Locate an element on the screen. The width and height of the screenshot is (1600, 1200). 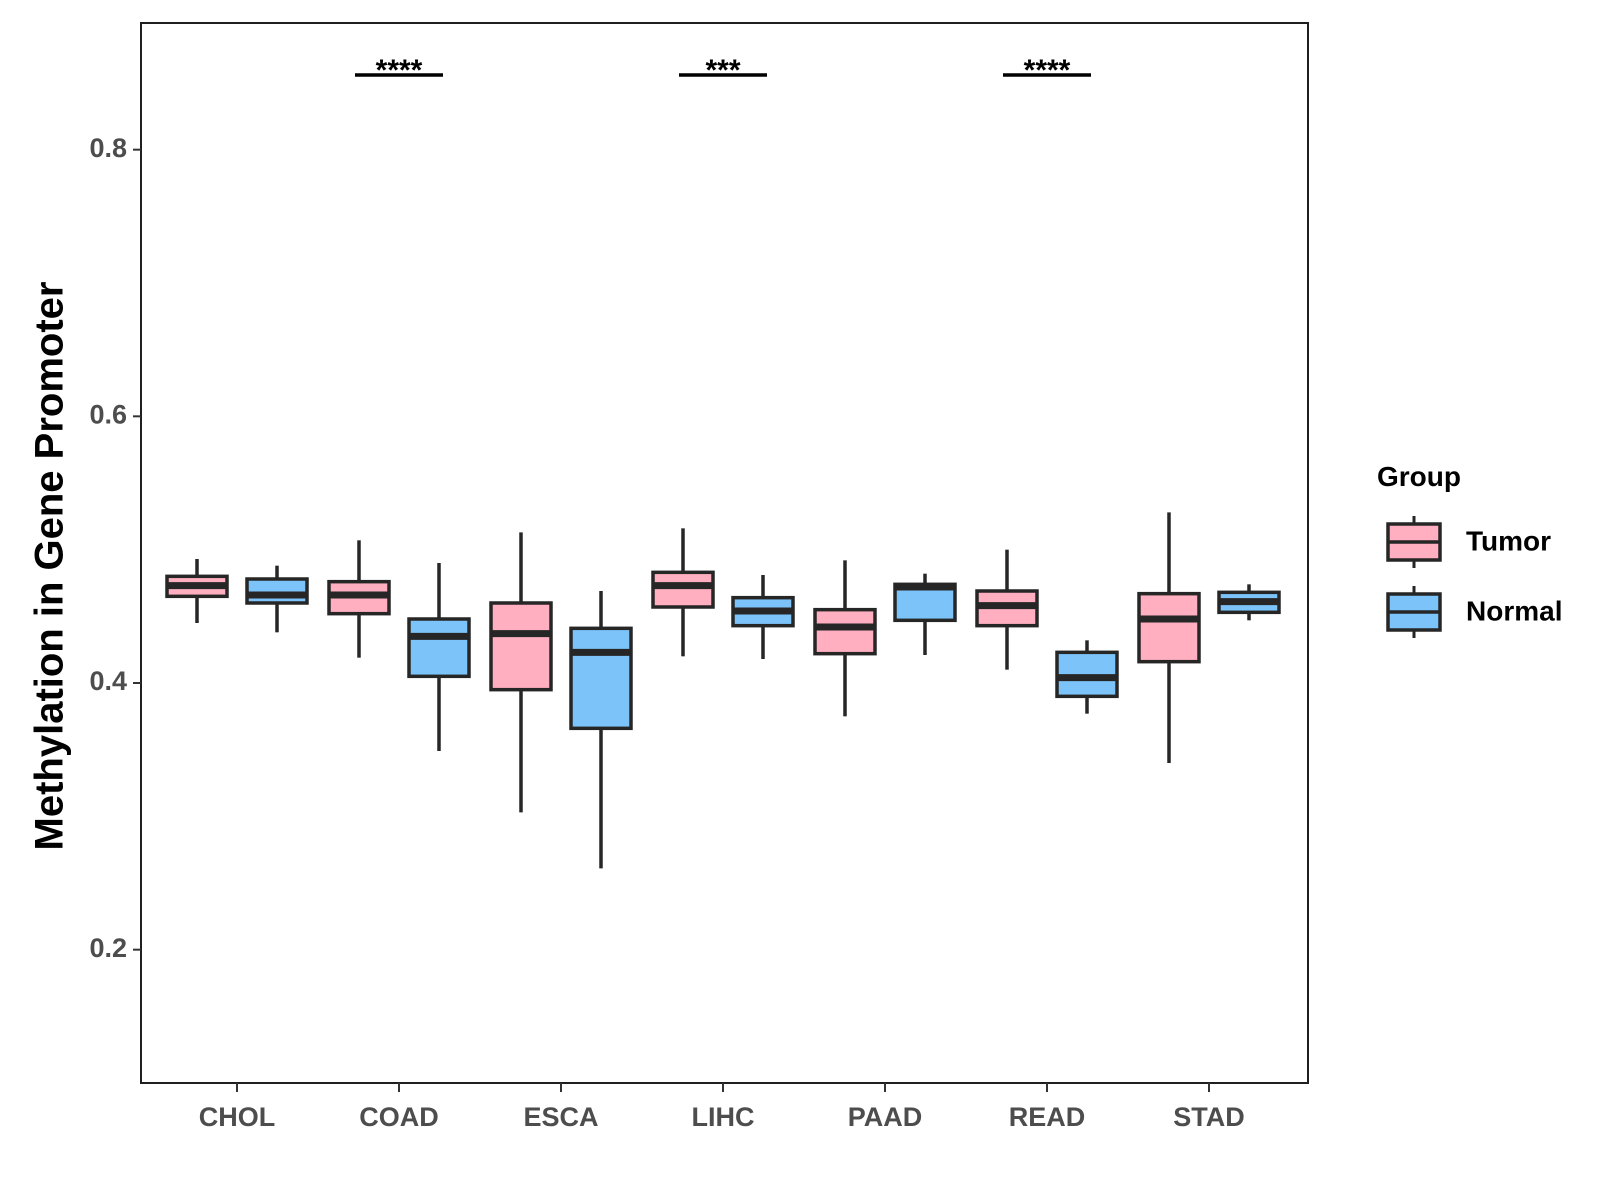
y-tick-label: 0.8 is located at coordinates (108, 148).